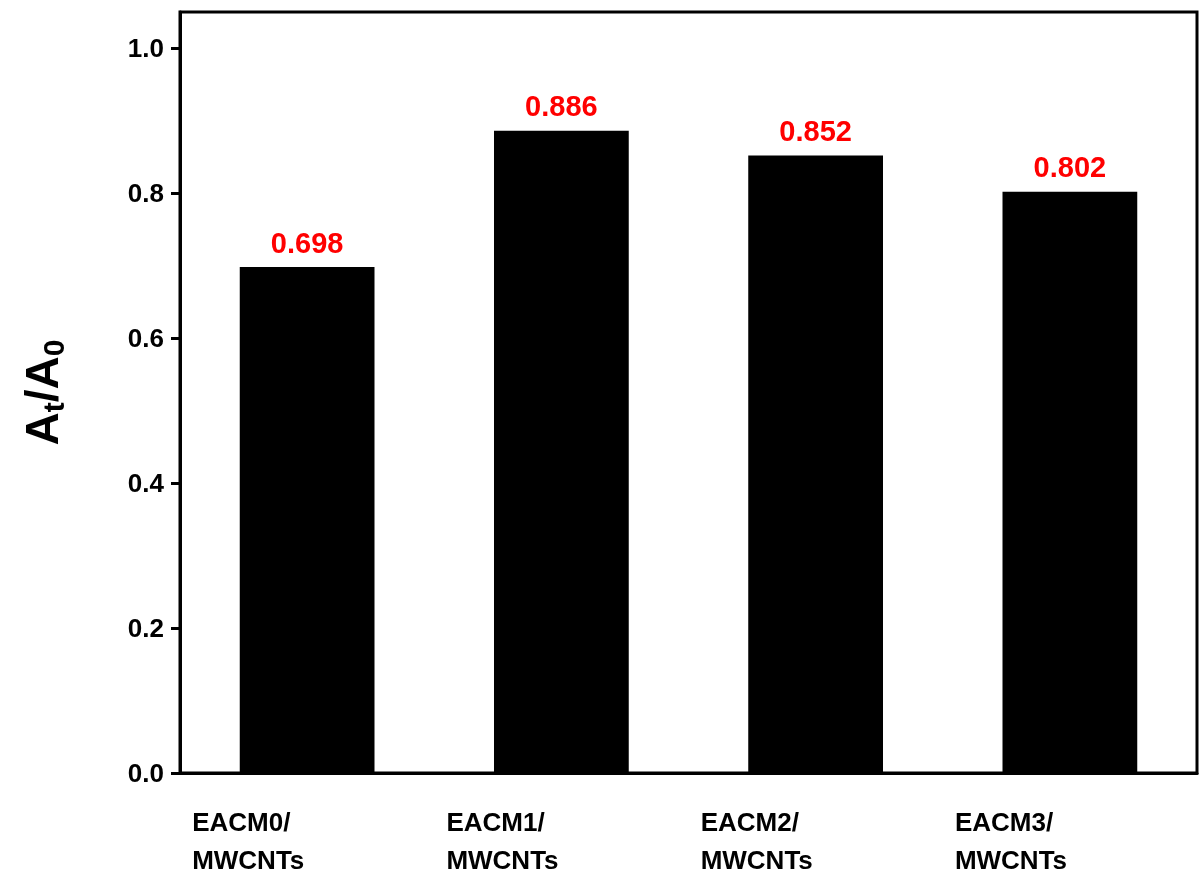 Image resolution: width=1199 pixels, height=893 pixels. I want to click on y-tick-label: 0.6, so click(145, 338).